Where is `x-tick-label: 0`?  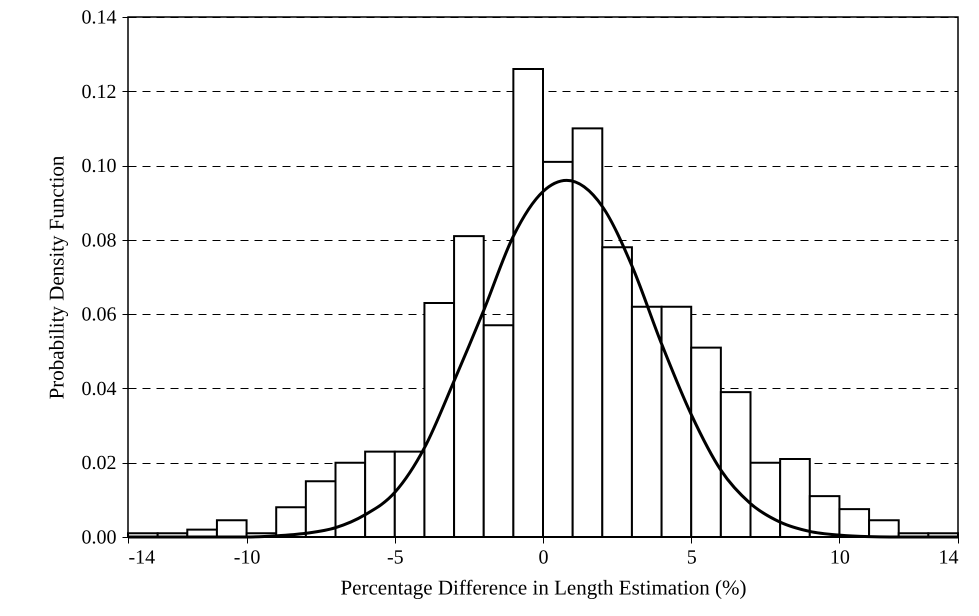
x-tick-label: 0 is located at coordinates (543, 557).